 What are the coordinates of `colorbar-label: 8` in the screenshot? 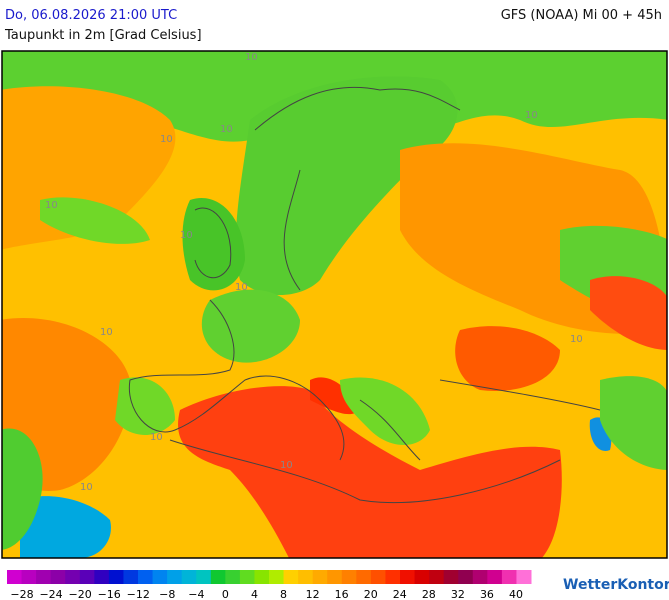 It's located at (283, 594).